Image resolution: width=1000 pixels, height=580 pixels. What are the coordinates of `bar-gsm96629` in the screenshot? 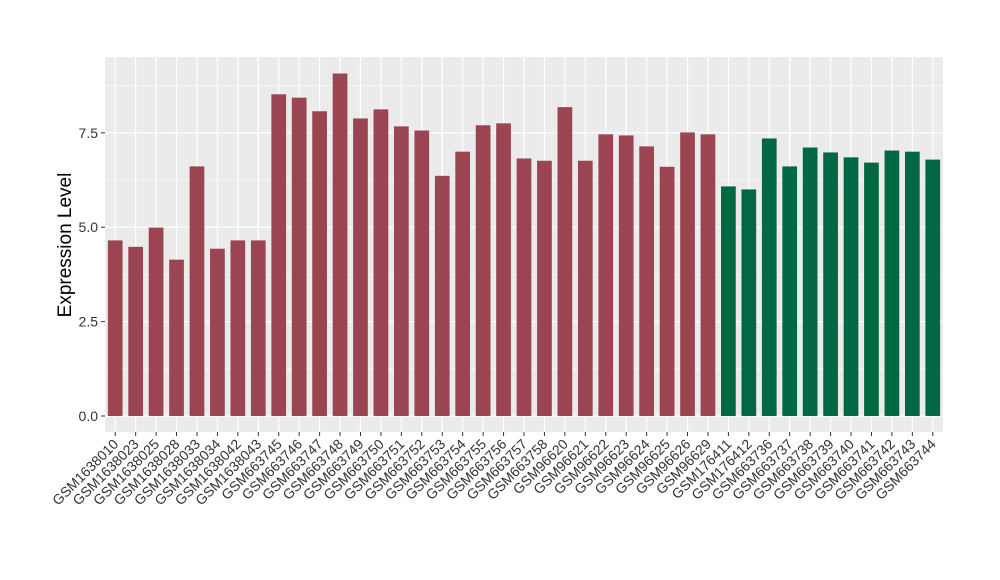 It's located at (708, 275).